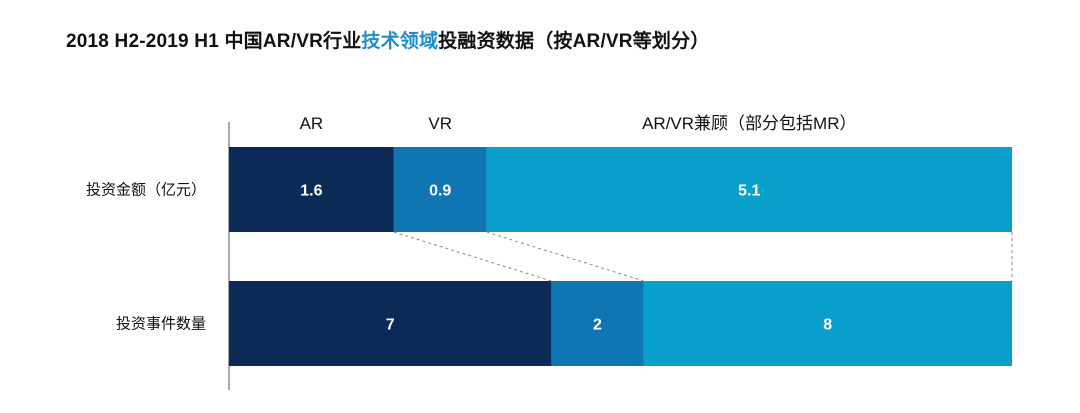 Image resolution: width=1080 pixels, height=413 pixels. I want to click on legend-label: VR, so click(440, 123).